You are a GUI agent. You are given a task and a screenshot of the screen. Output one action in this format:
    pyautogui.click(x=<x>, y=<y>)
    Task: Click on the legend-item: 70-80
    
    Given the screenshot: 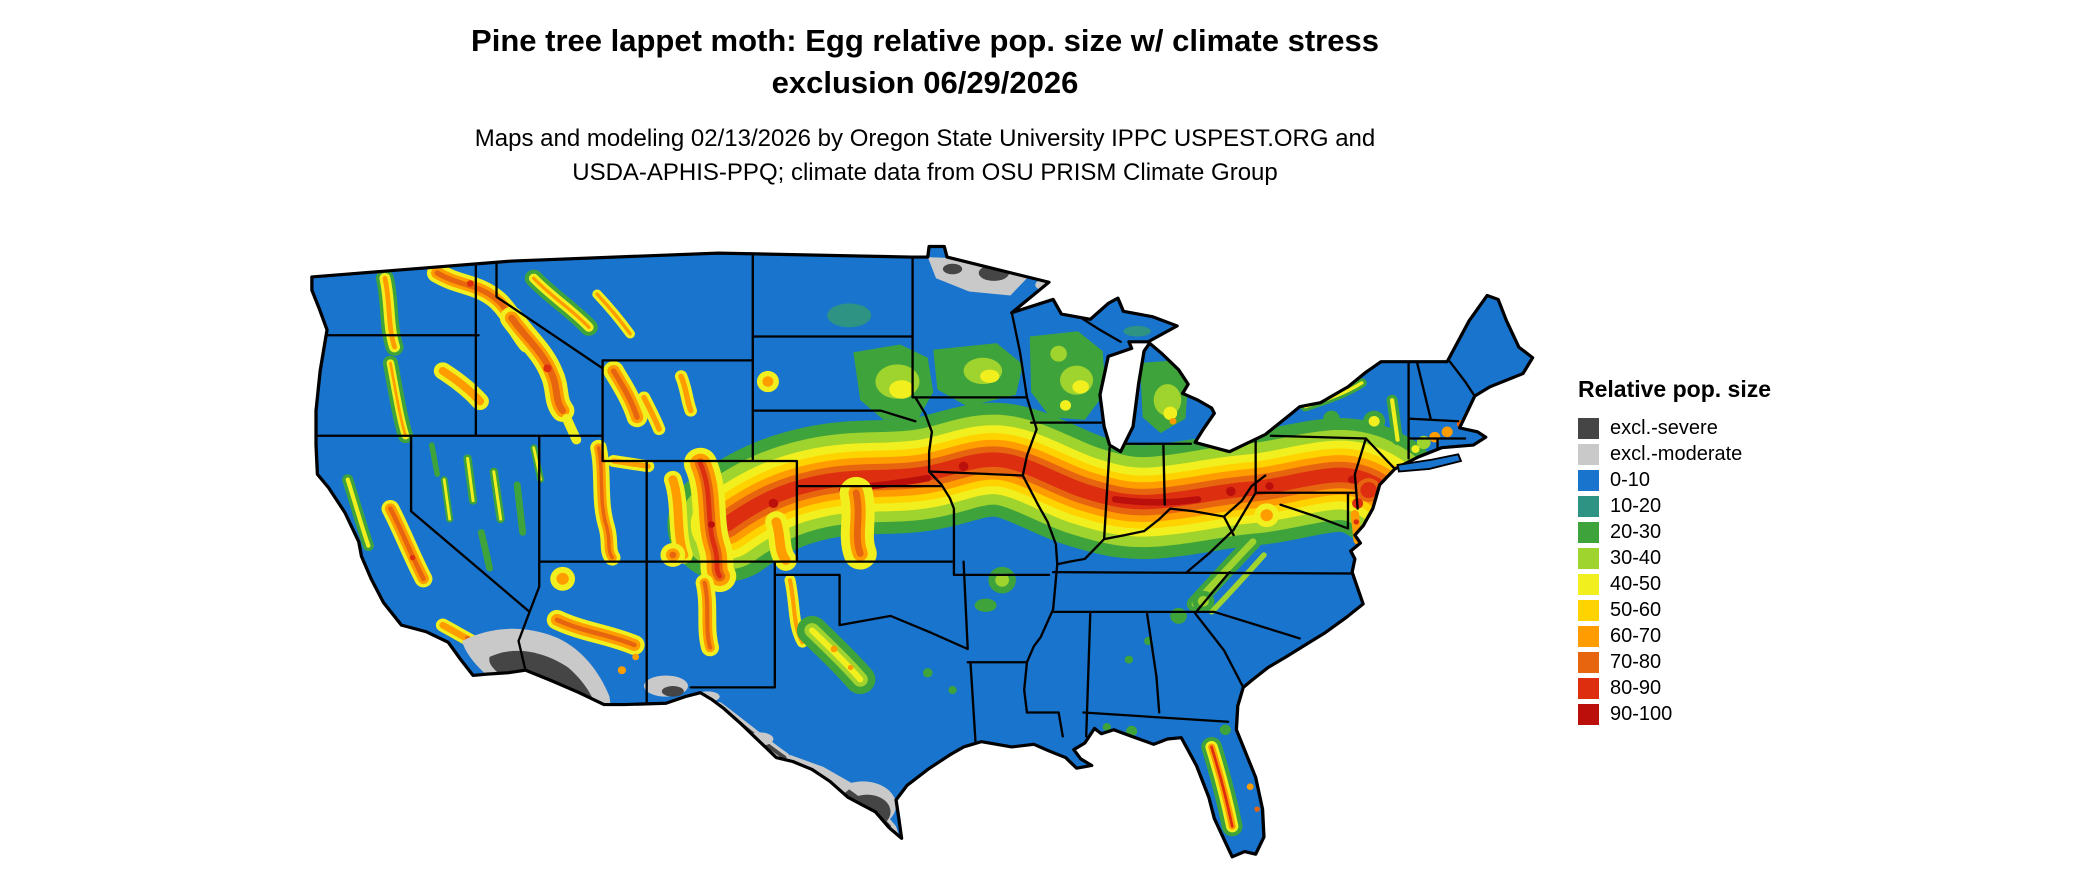 What is the action you would take?
    pyautogui.click(x=1674, y=662)
    